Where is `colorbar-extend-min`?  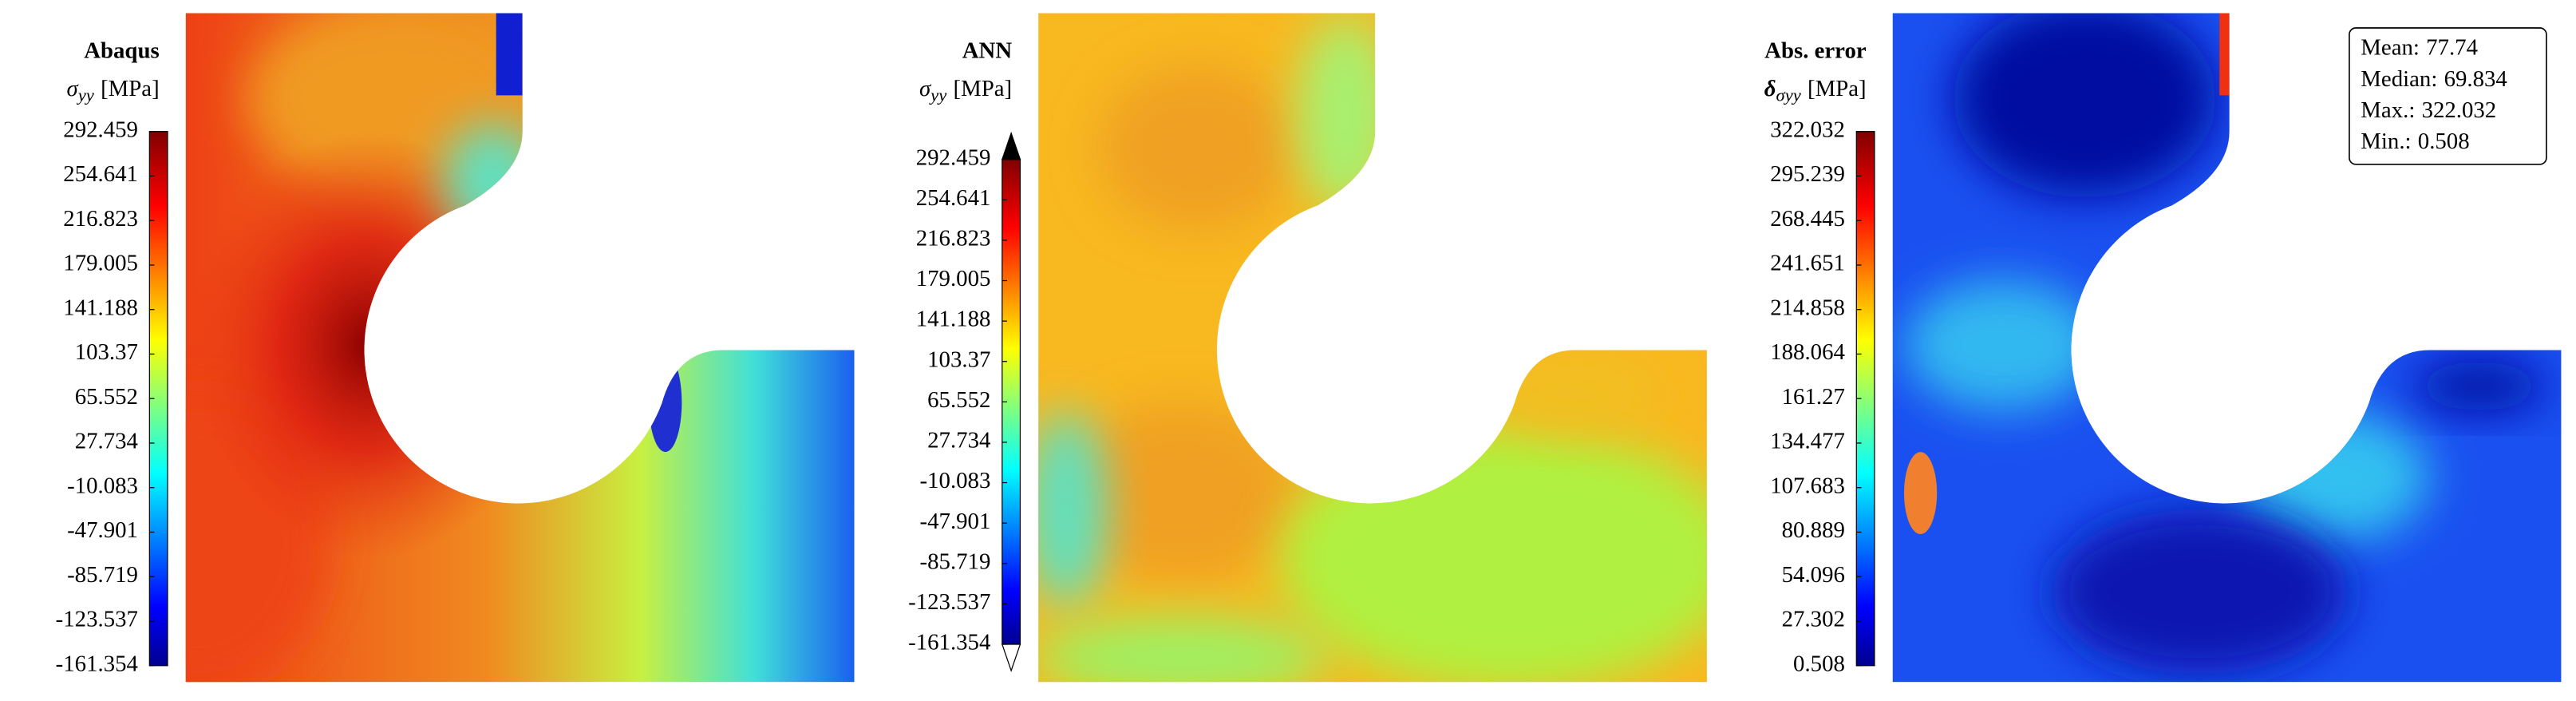
colorbar-extend-min is located at coordinates (1011, 658).